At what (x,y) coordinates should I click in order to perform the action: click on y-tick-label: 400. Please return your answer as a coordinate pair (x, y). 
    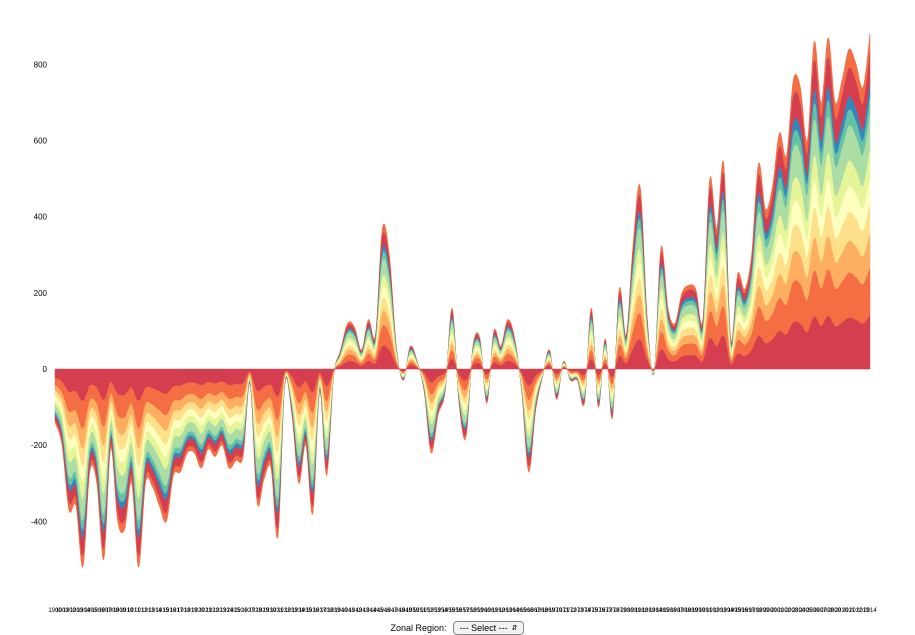
    Looking at the image, I should click on (41, 217).